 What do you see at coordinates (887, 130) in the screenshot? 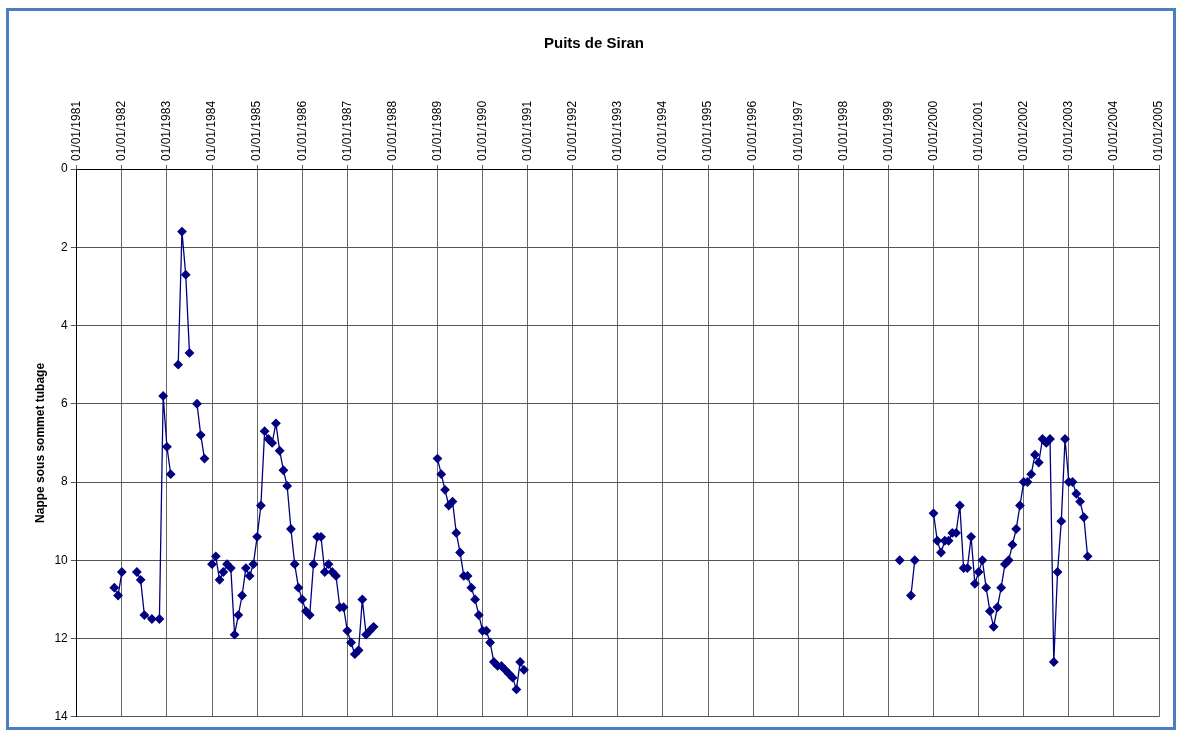
I see `x-tick-label: 01/01/1999` at bounding box center [887, 130].